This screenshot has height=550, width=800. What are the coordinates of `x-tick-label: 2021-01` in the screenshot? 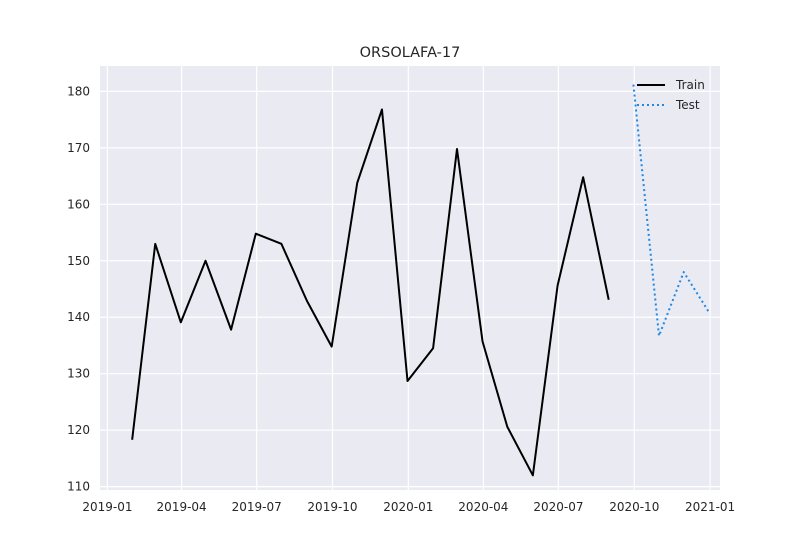 It's located at (710, 507).